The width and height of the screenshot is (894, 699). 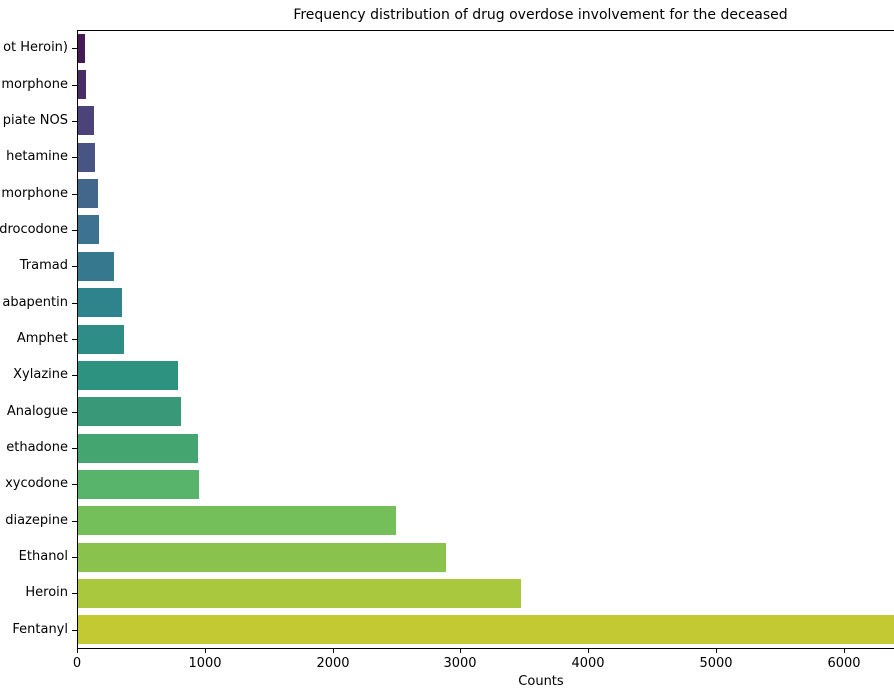 I want to click on y-tick-label: Analogue, so click(x=37, y=411).